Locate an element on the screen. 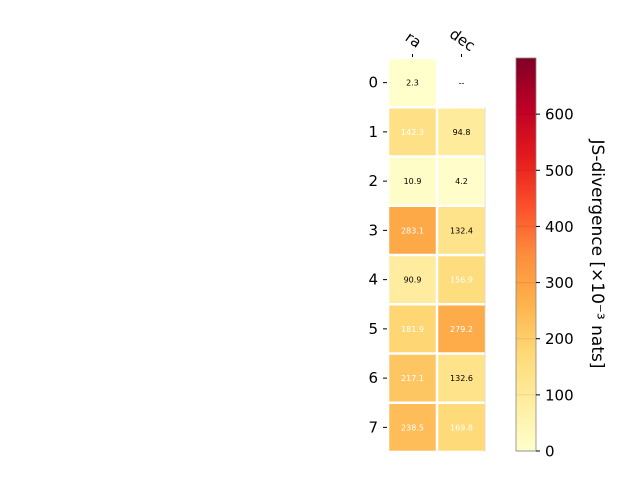 Image resolution: width=640 pixels, height=480 pixels. cell-label: -- is located at coordinates (462, 83).